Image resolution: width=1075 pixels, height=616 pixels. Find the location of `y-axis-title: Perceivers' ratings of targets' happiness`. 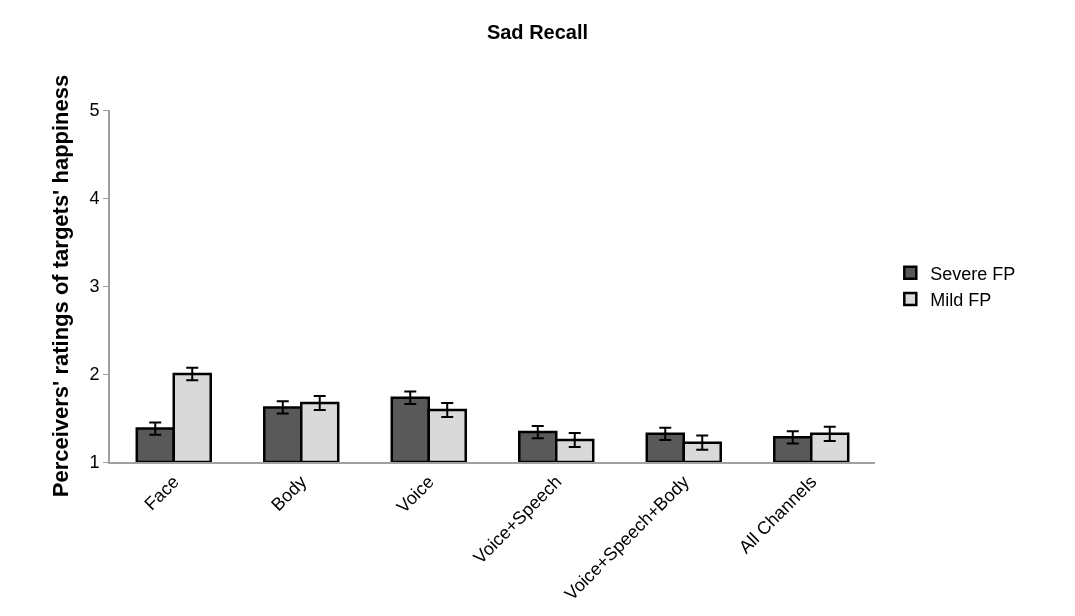

y-axis-title: Perceivers' ratings of targets' happiness is located at coordinates (60, 286).